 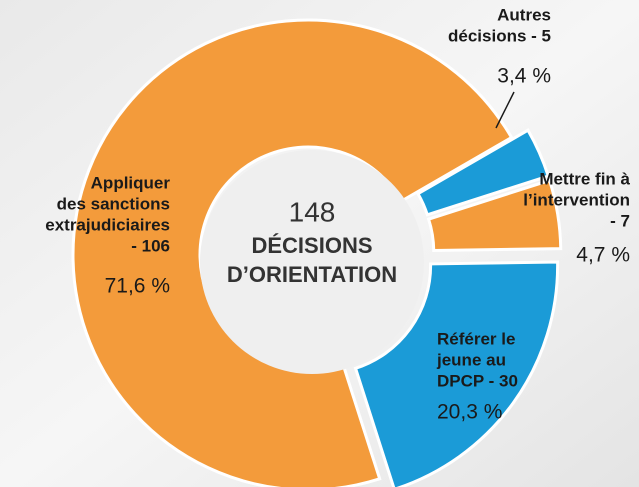 What do you see at coordinates (524, 76) in the screenshot?
I see `value-label: 3,4 %` at bounding box center [524, 76].